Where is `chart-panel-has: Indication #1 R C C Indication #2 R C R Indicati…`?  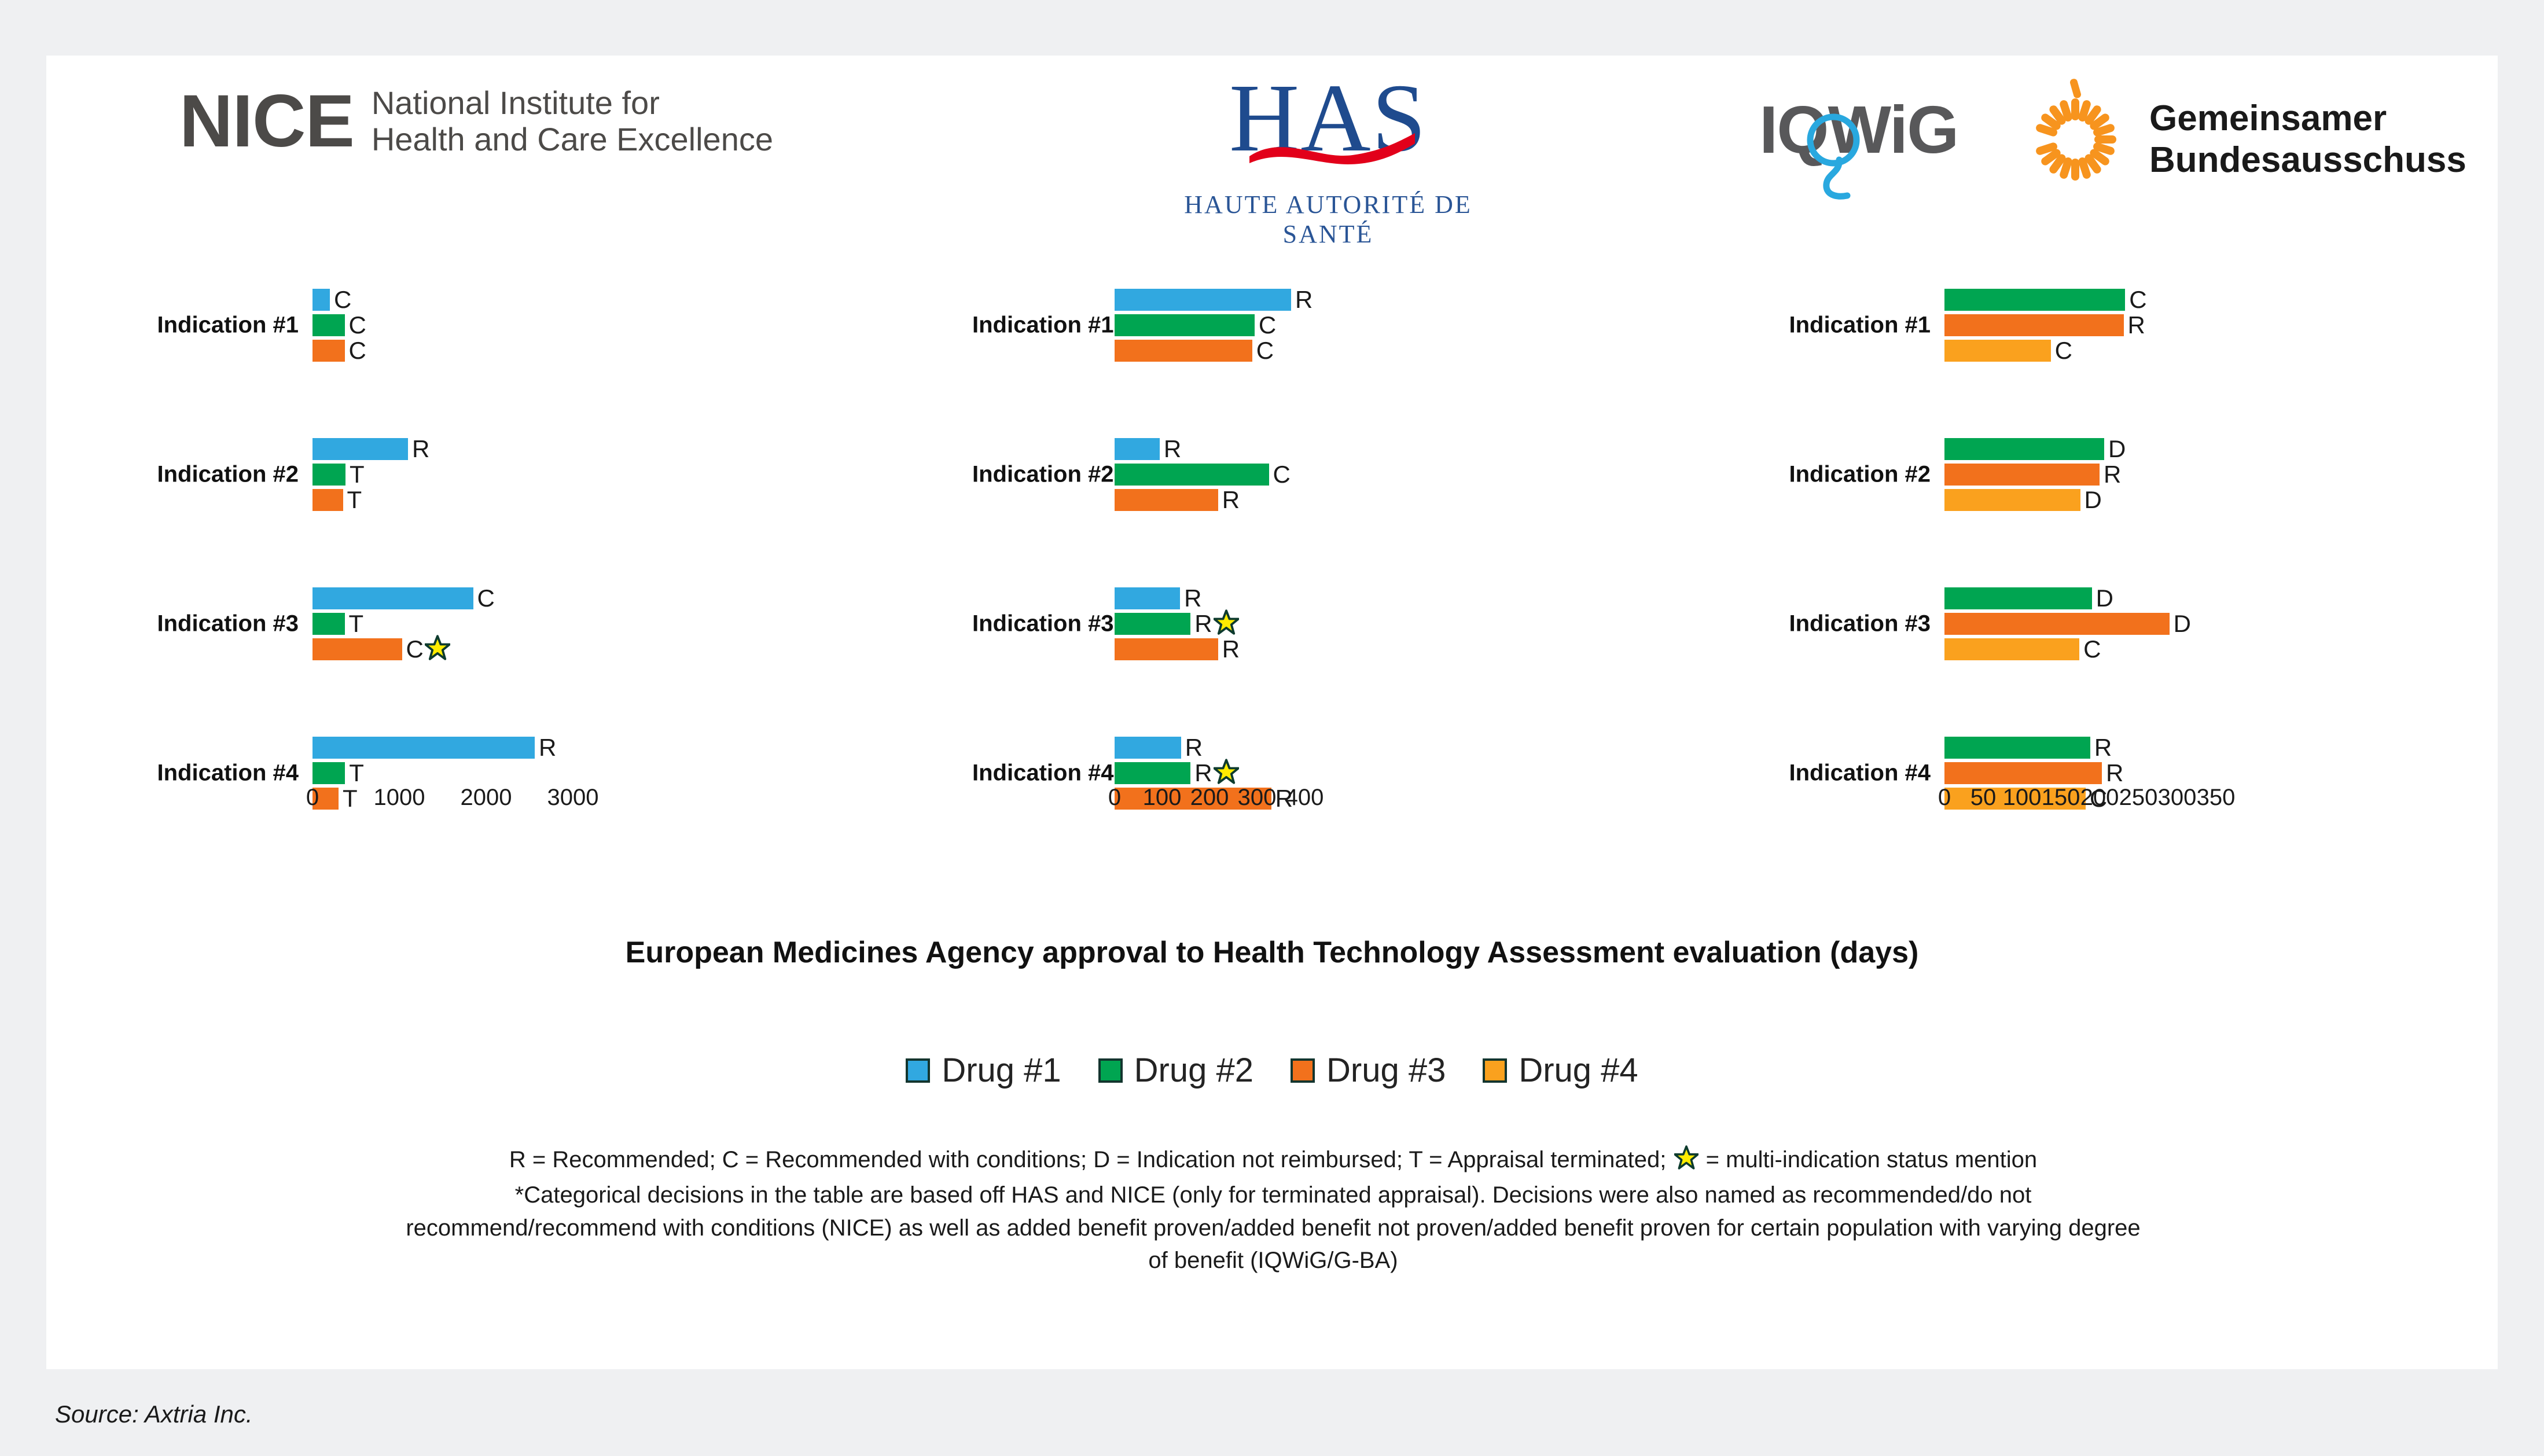 chart-panel-has: Indication #1 R C C Indication #2 R C R Indicati… is located at coordinates (1357, 585).